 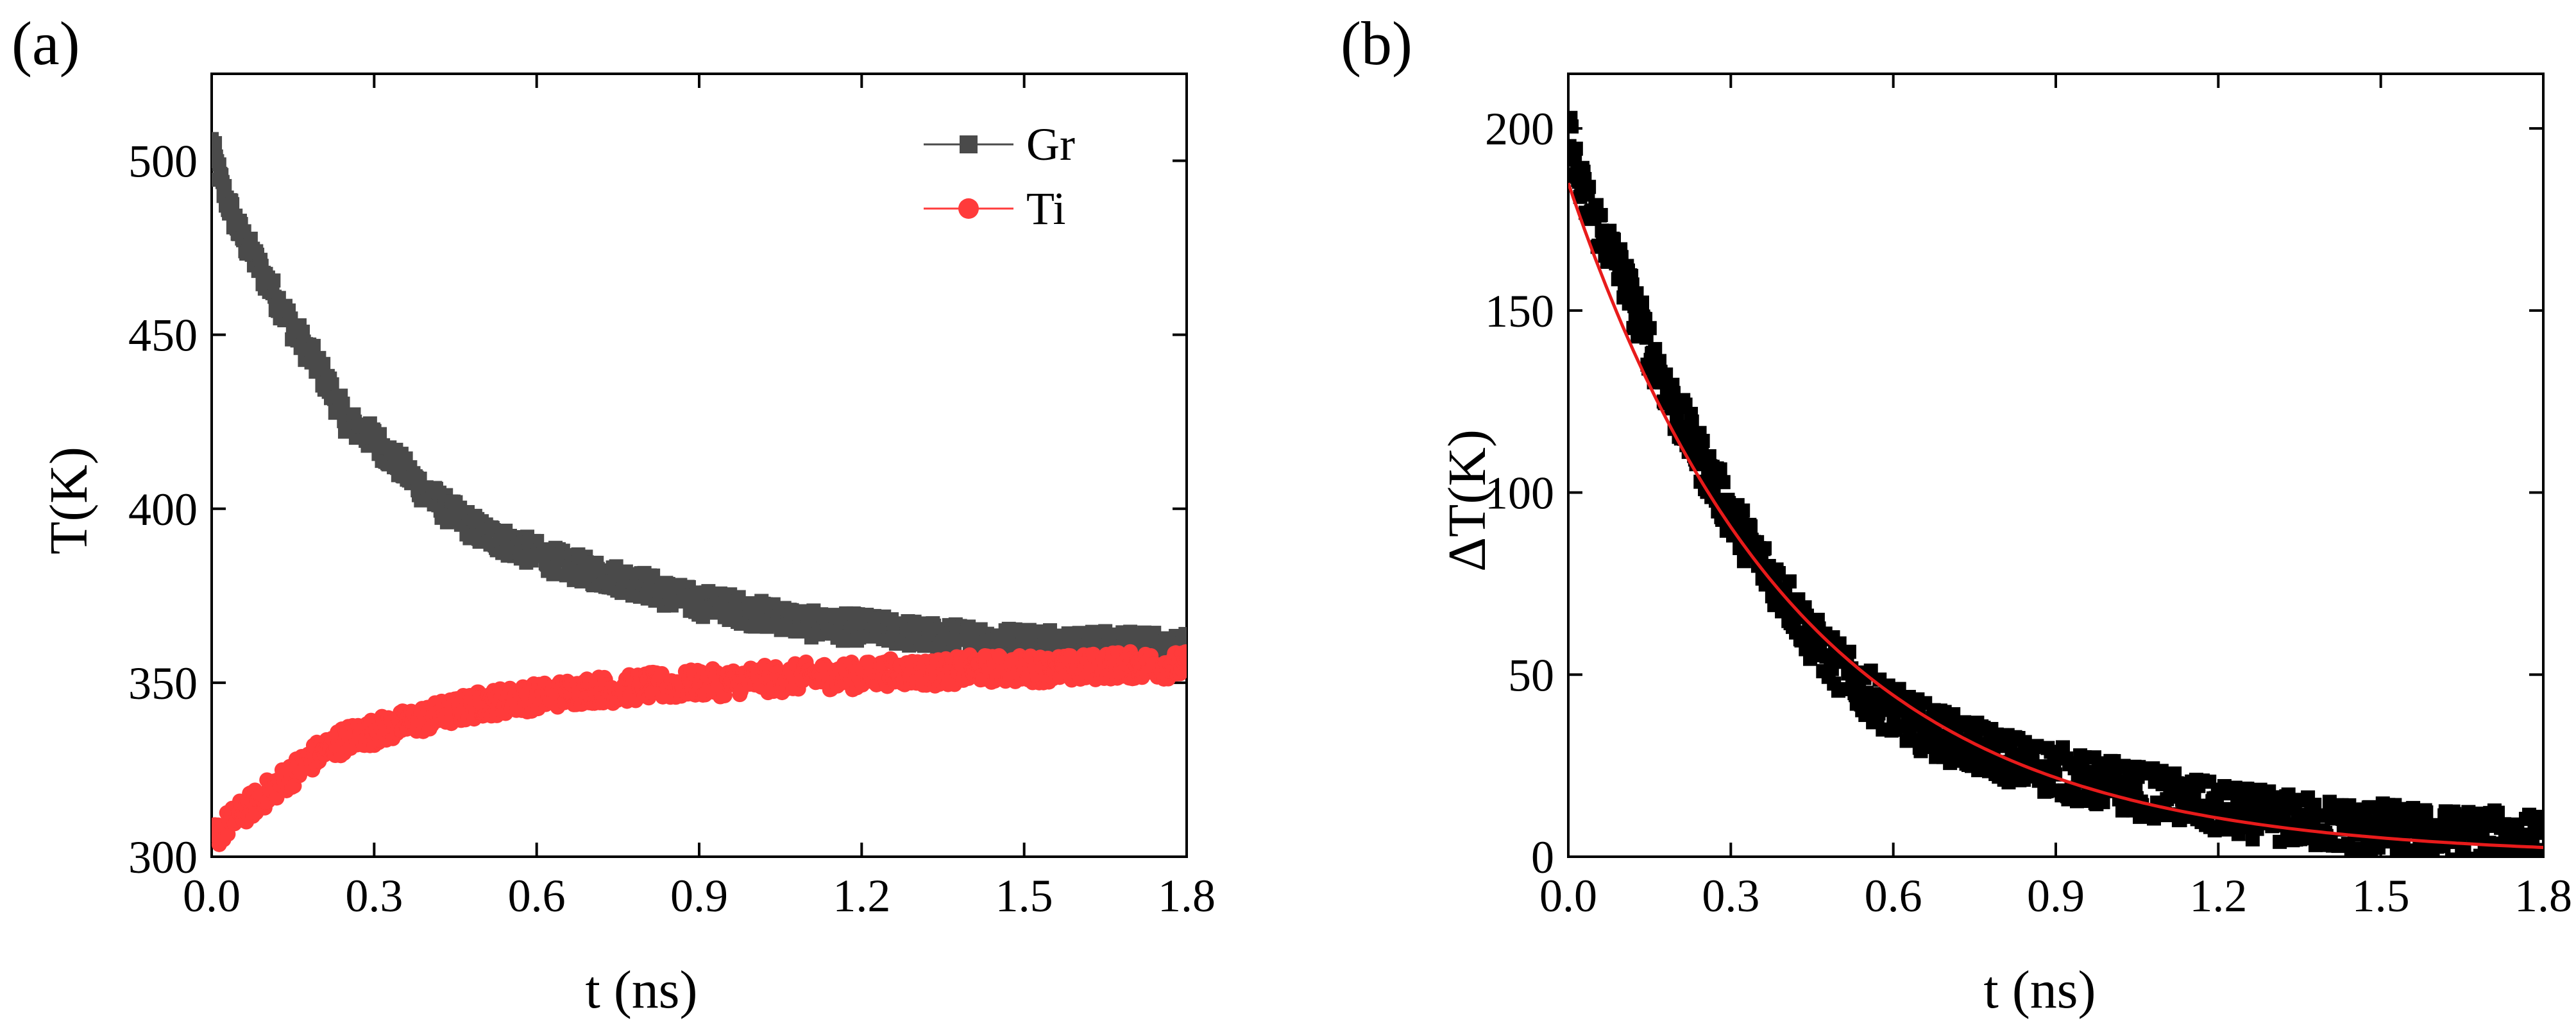 I want to click on legend-marker-gr, so click(x=969, y=144).